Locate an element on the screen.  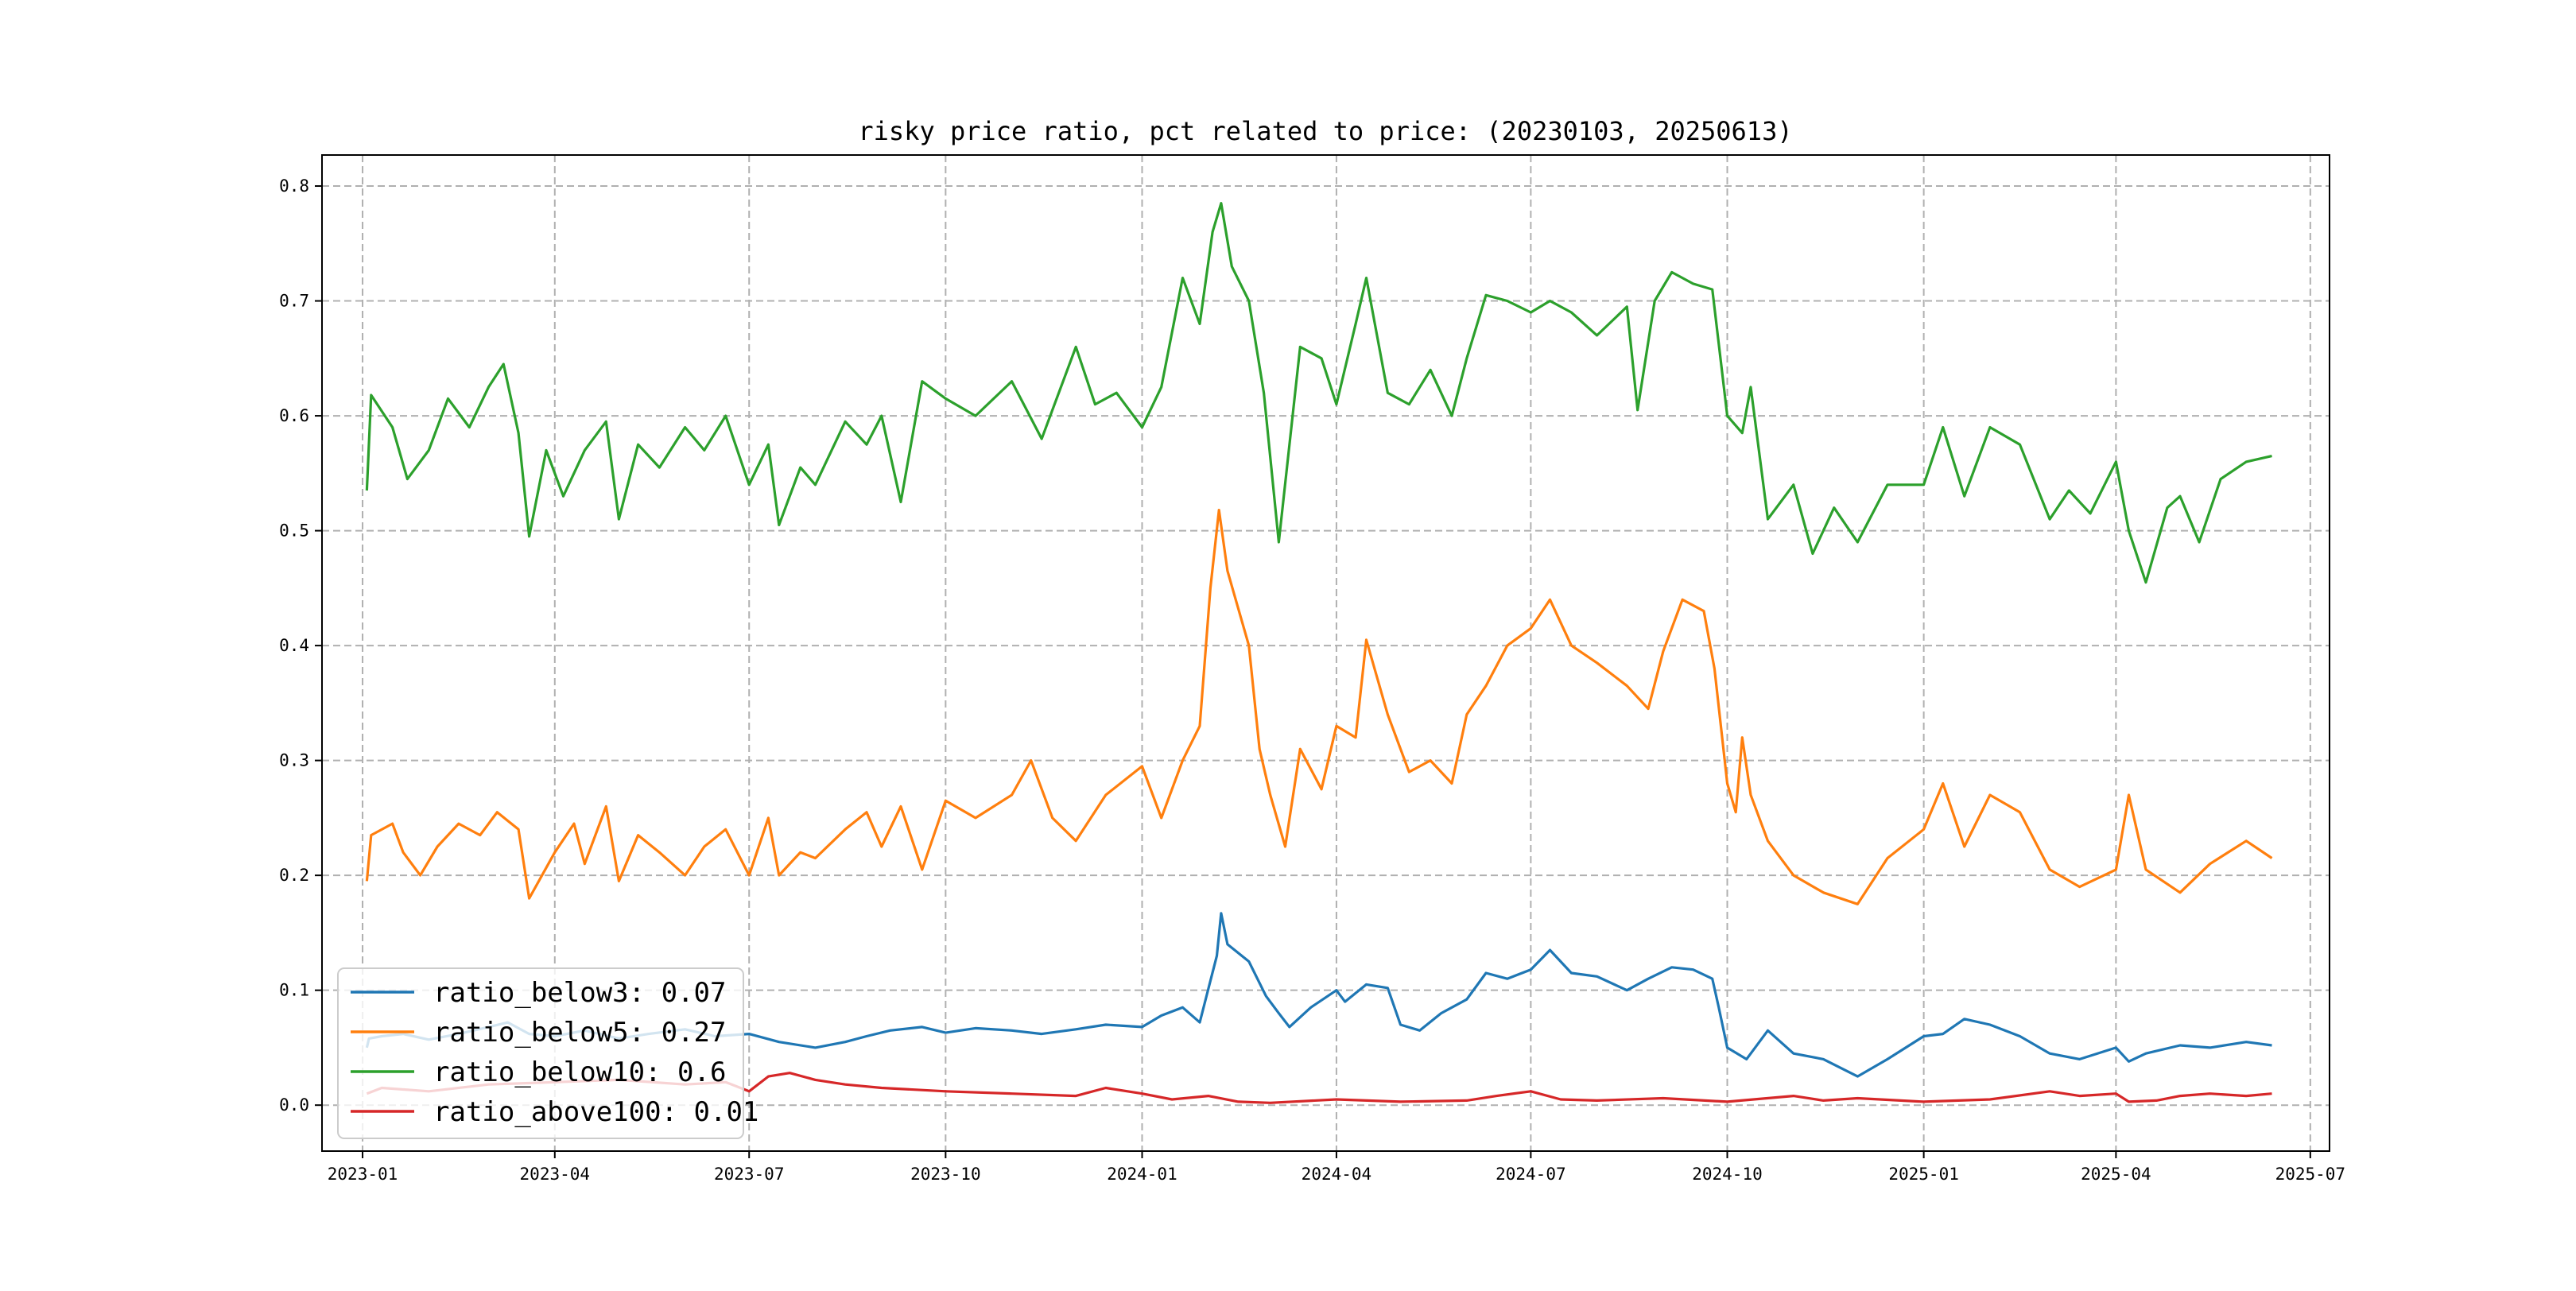
x-tick-label: 2023-01 is located at coordinates (363, 1174).